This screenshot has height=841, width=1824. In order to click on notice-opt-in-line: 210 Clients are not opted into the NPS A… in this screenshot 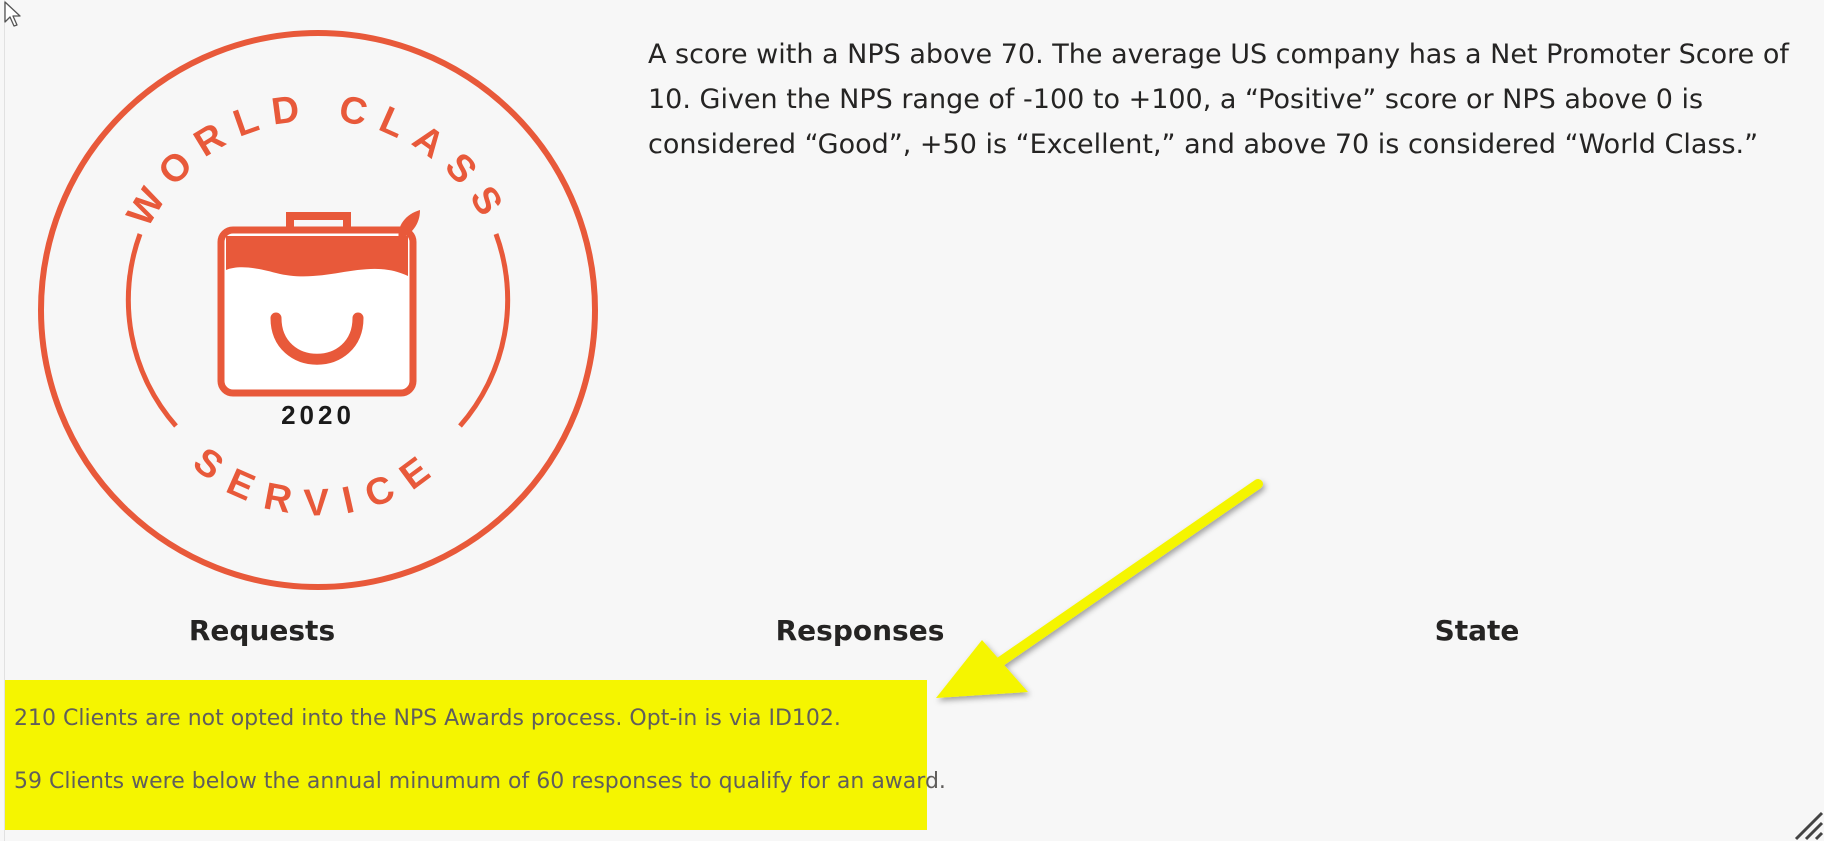, I will do `click(427, 718)`.